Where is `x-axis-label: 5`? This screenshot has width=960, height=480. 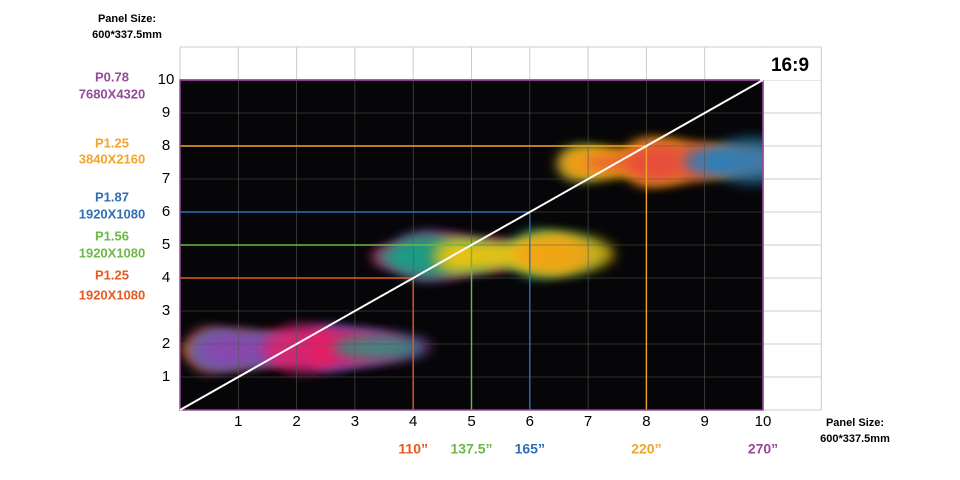 x-axis-label: 5 is located at coordinates (471, 421).